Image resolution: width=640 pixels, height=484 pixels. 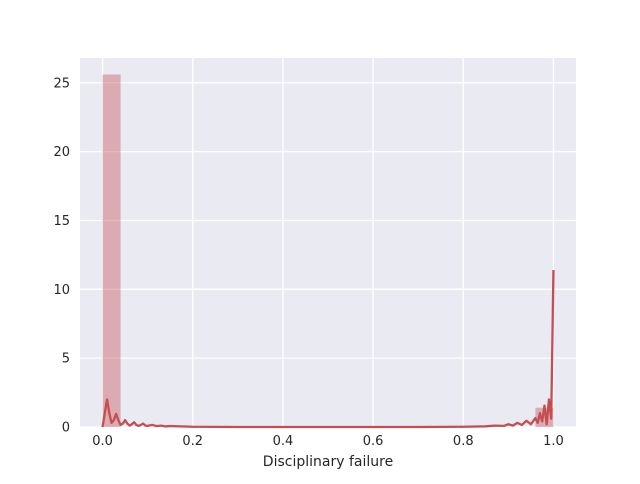 I want to click on histogram-bar, so click(x=111, y=250).